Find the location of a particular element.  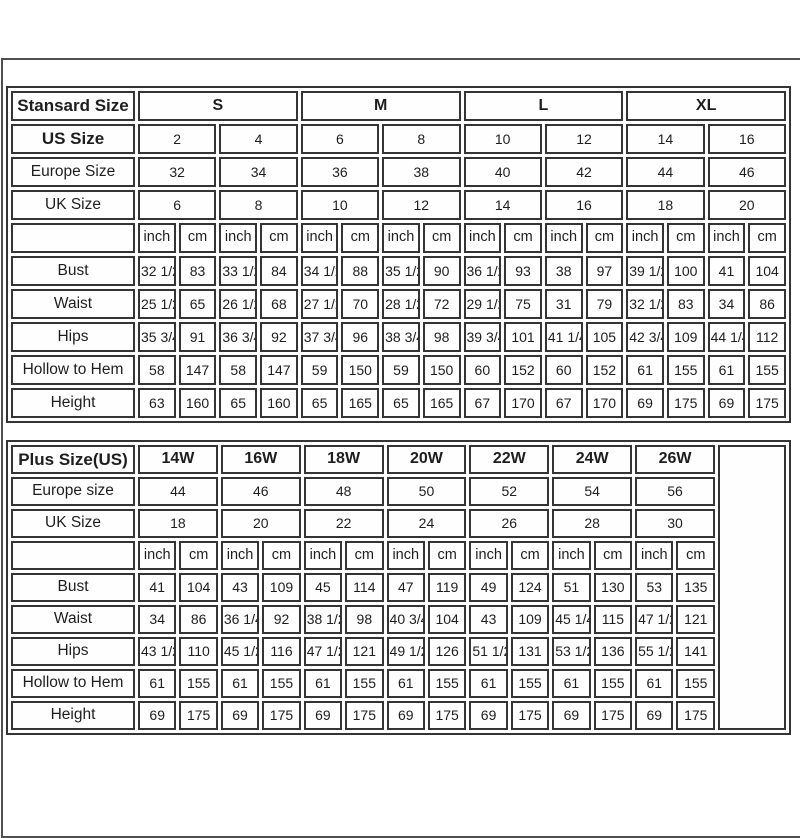

measure-value-cell: 40 3/4 is located at coordinates (405, 619).